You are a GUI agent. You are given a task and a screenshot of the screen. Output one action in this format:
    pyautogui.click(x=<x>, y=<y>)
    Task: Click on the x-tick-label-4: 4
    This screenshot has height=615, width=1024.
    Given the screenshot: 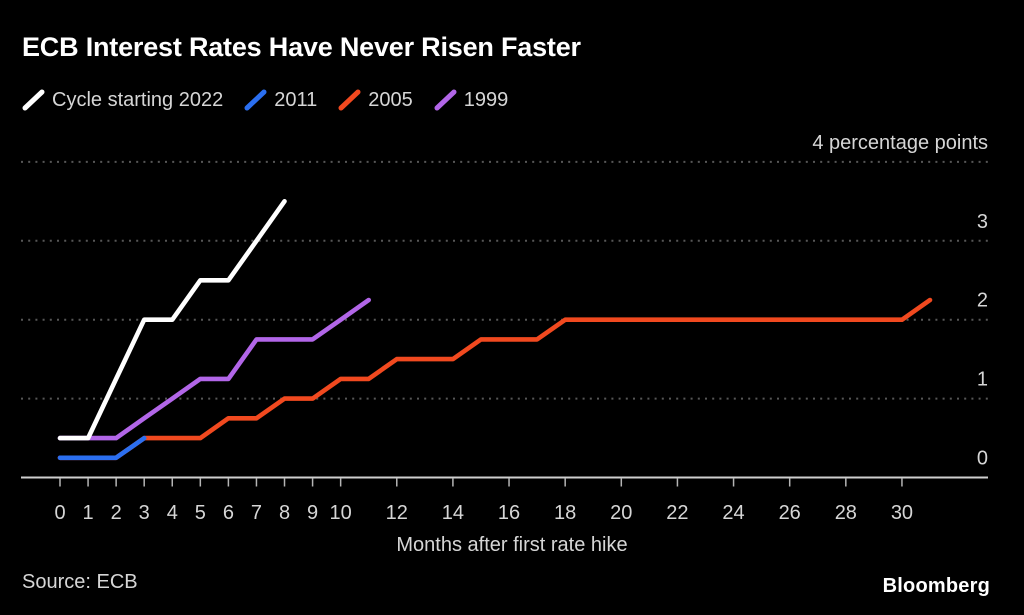 What is the action you would take?
    pyautogui.click(x=172, y=513)
    